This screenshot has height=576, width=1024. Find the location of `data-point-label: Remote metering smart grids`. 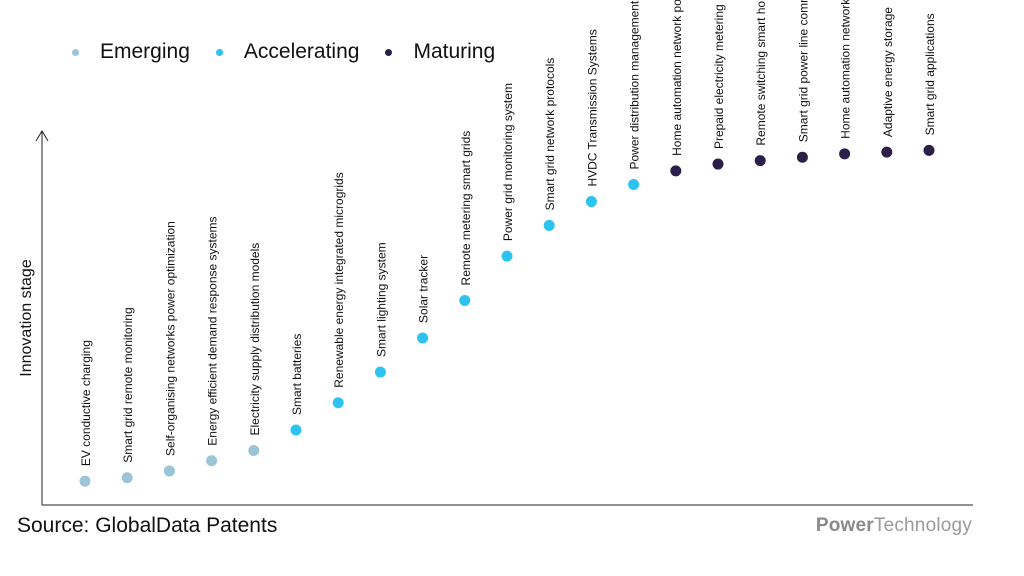

data-point-label: Remote metering smart grids is located at coordinates (466, 208).